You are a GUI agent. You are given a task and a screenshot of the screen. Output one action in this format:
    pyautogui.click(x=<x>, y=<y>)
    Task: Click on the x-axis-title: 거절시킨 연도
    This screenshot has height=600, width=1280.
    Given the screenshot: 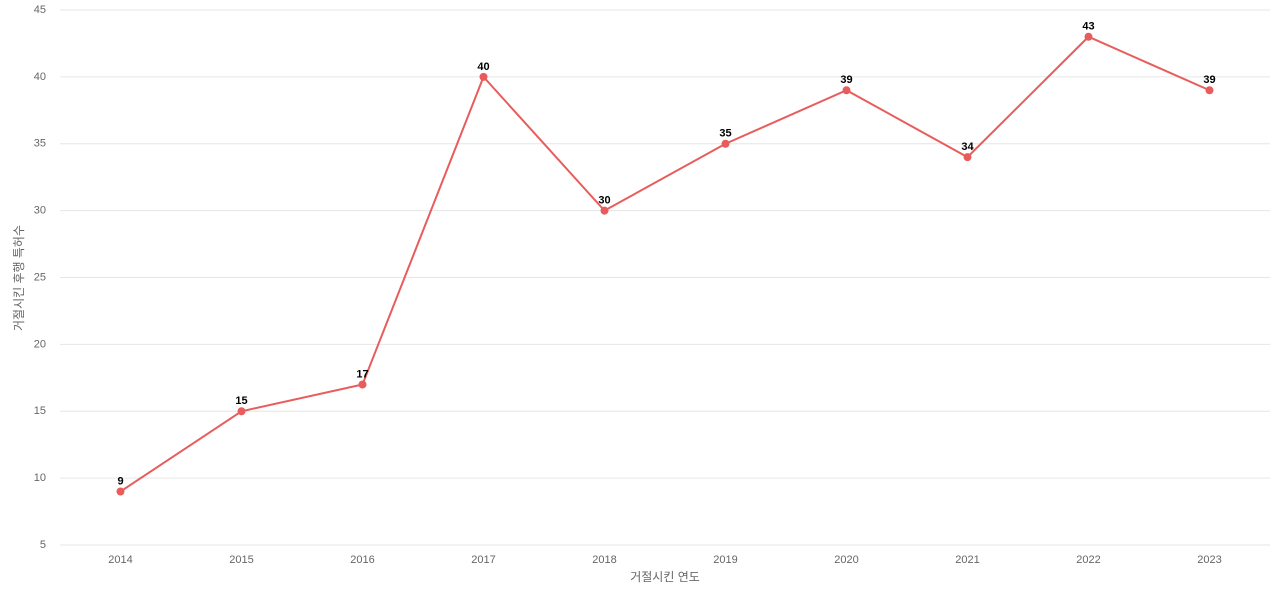 What is the action you would take?
    pyautogui.click(x=665, y=577)
    